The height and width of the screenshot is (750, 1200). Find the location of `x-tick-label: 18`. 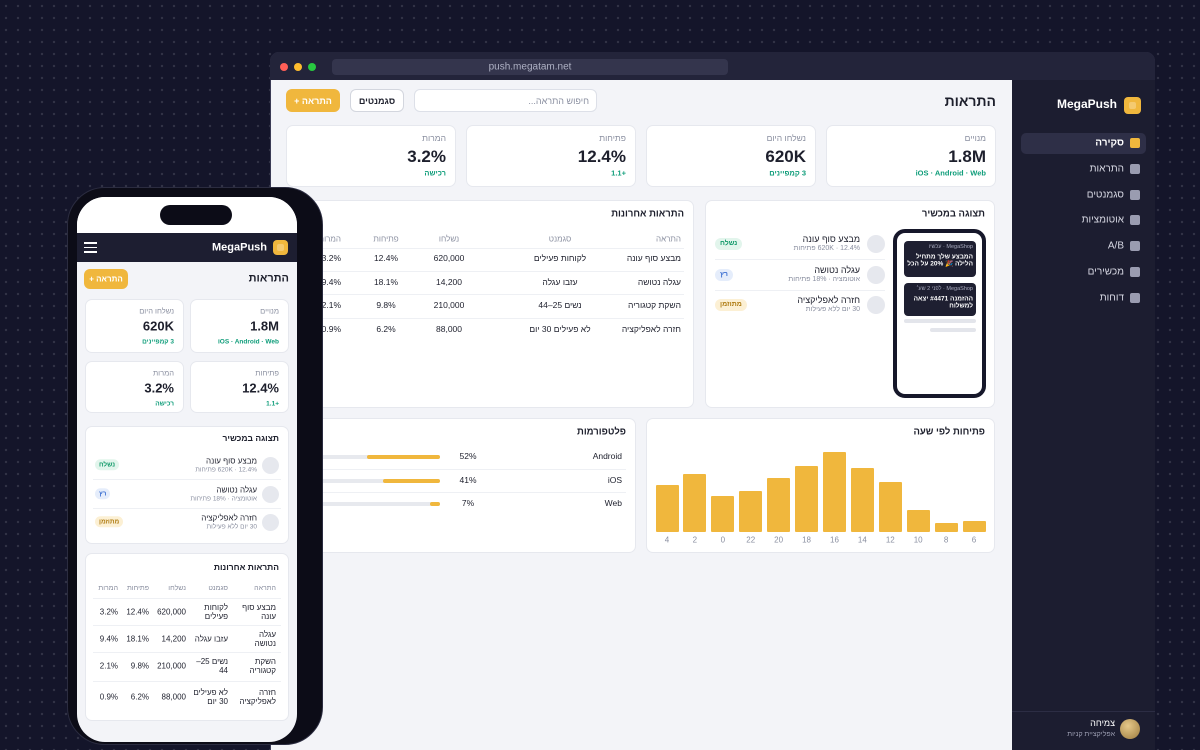

x-tick-label: 18 is located at coordinates (806, 540).